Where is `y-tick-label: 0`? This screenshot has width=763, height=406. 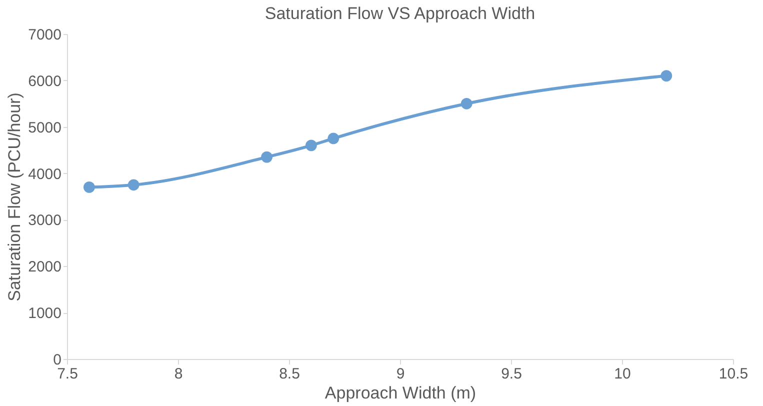 y-tick-label: 0 is located at coordinates (57, 360).